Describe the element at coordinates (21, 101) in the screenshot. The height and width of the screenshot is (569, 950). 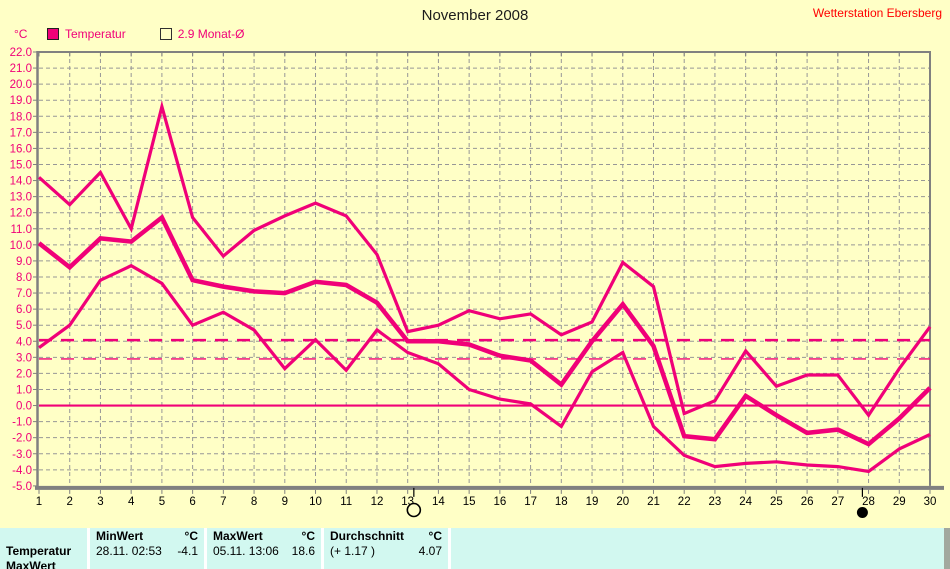
I see `y-tick-label: 19.0` at that location.